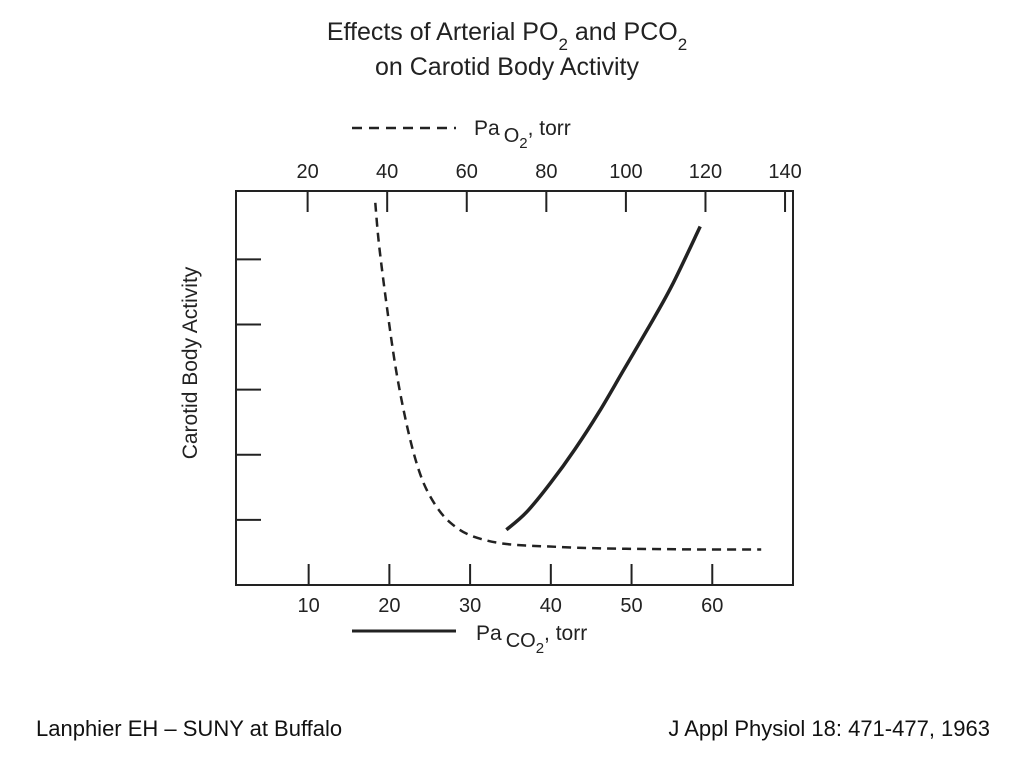 This screenshot has width=1024, height=768. Describe the element at coordinates (389, 606) in the screenshot. I see `bottom-axis-tick-label: 20` at that location.